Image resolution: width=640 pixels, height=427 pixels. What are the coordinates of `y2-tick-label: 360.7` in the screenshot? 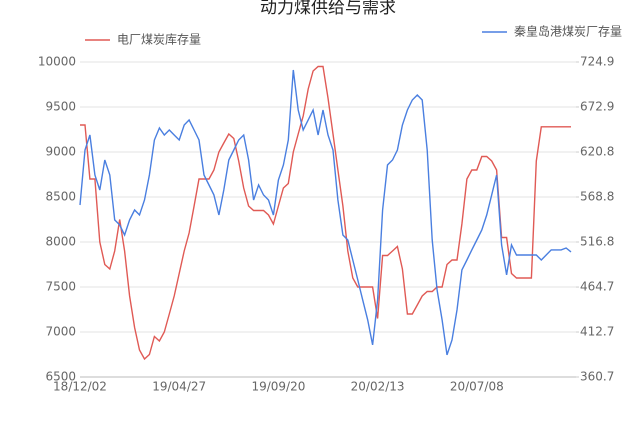 It's located at (597, 377).